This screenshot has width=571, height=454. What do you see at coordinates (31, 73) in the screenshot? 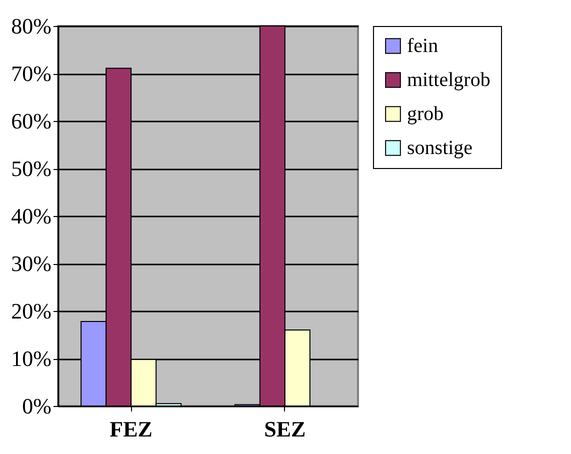
I see `y-tick-label: 70%` at bounding box center [31, 73].